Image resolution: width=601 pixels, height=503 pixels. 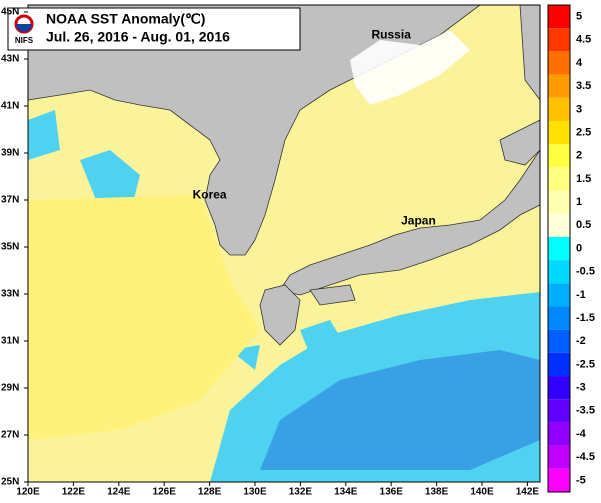 What do you see at coordinates (579, 248) in the screenshot?
I see `colorbar-label: 0` at bounding box center [579, 248].